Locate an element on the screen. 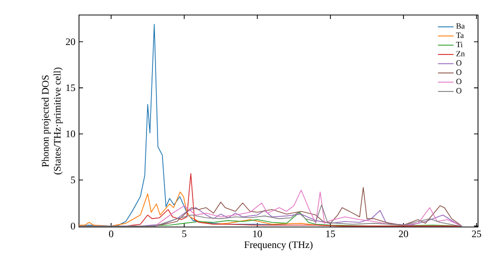 This screenshot has height=280, width=500. y-axis-title: Phonon projected DOS (States/THz·primitive cell) is located at coordinates (52, 121).